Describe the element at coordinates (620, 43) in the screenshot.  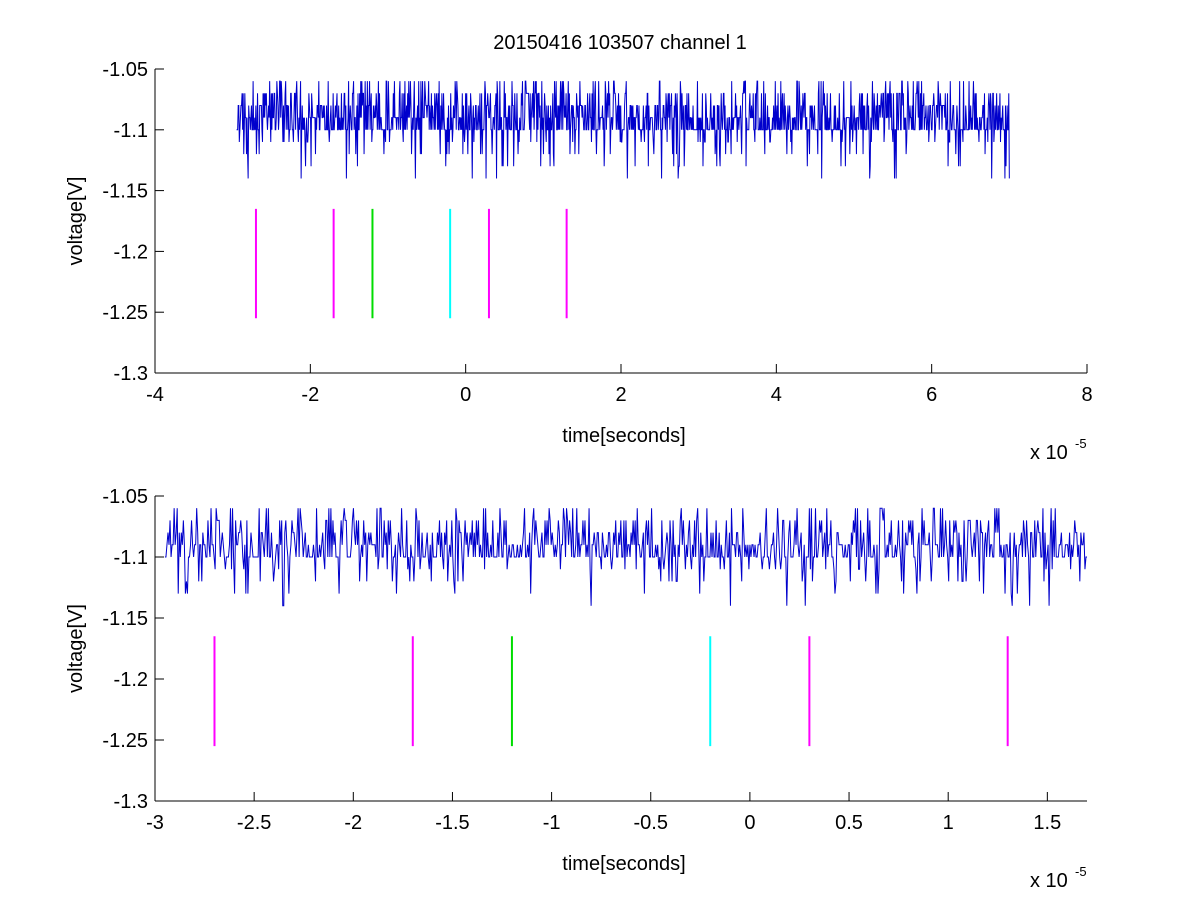
I see `figure-title: 20150416 103507 channel 1` at that location.